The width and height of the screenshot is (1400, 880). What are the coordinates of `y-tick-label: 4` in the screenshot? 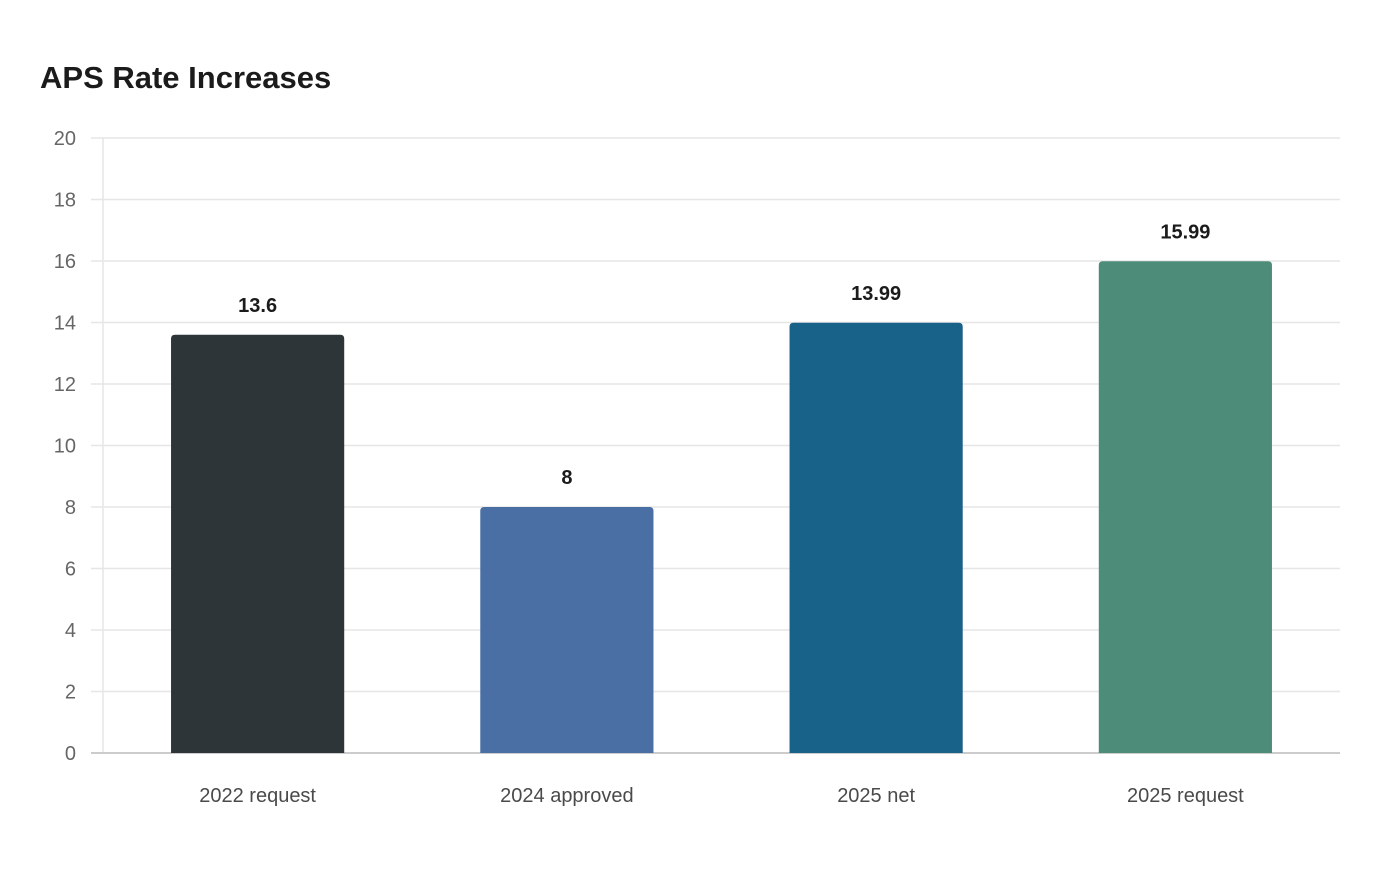 It's located at (70, 631).